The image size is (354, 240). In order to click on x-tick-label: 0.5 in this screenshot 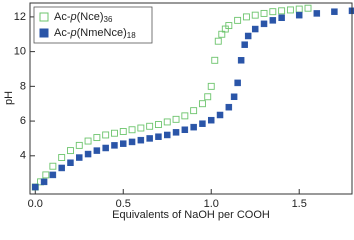, I will do `click(123, 204)`.